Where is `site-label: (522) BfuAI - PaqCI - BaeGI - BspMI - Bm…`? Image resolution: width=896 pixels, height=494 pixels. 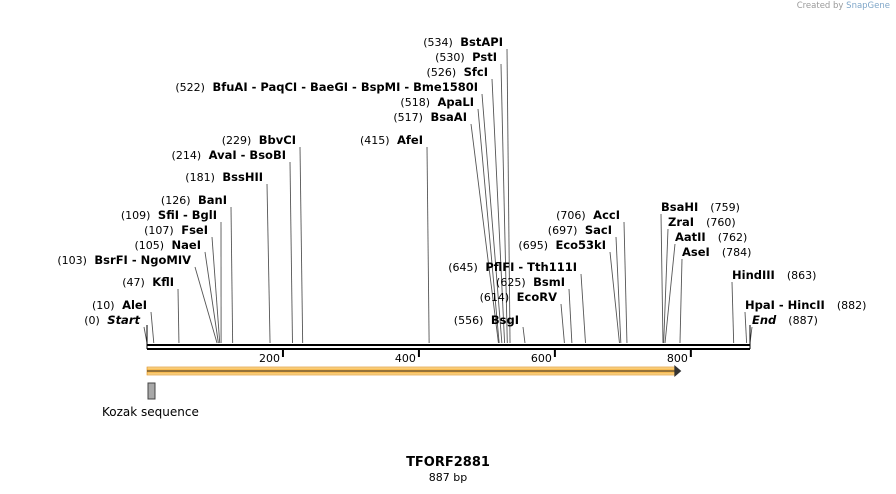
site-label: (522) BfuAI - PaqCI - BaeGI - BspMI - Bm… is located at coordinates (326, 87).